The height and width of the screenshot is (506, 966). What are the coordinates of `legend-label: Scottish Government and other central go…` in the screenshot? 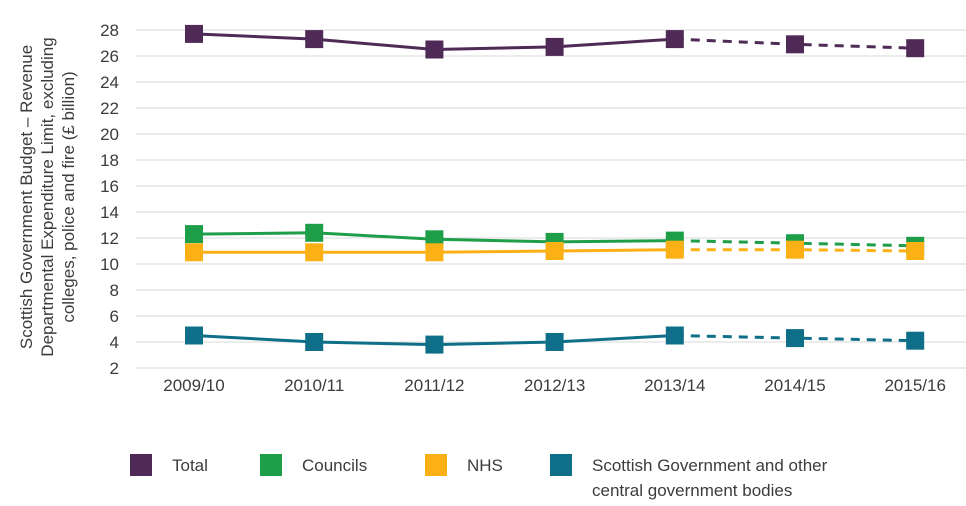 It's located at (710, 478).